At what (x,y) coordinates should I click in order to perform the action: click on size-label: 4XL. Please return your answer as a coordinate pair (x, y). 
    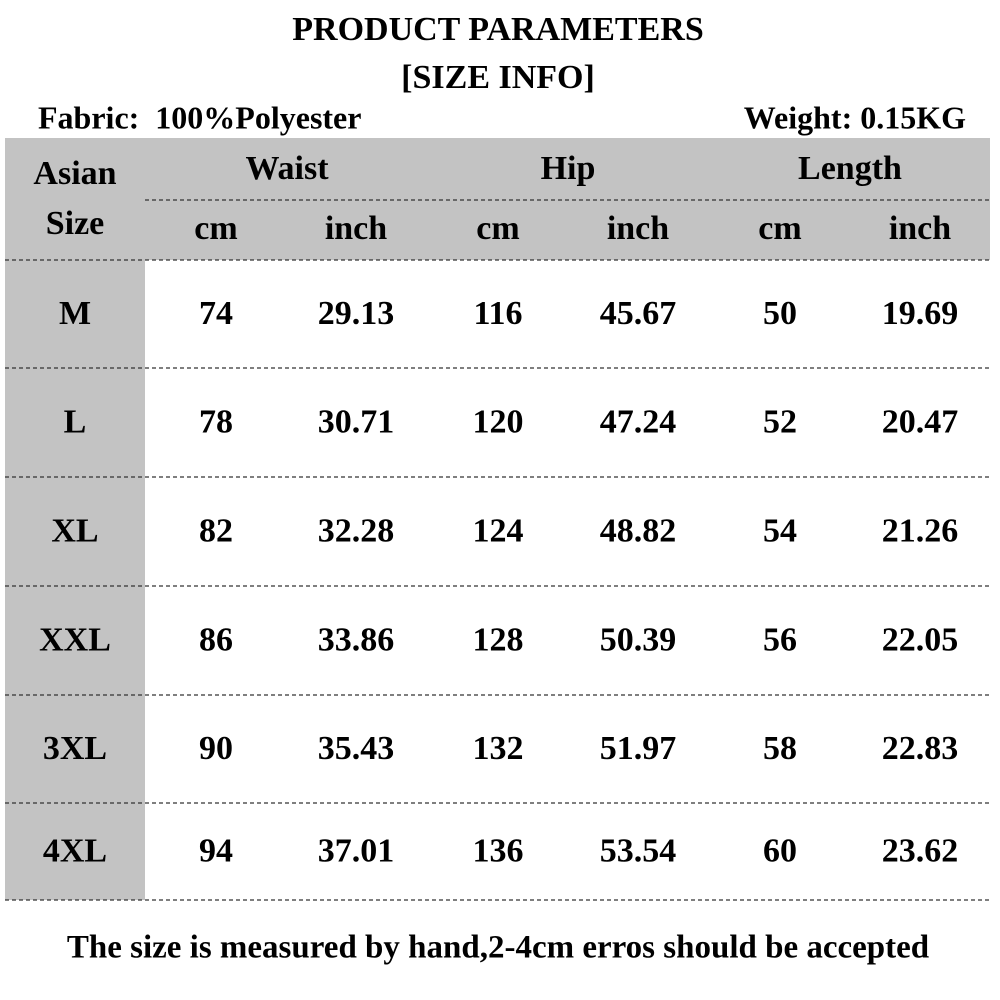
    Looking at the image, I should click on (75, 850).